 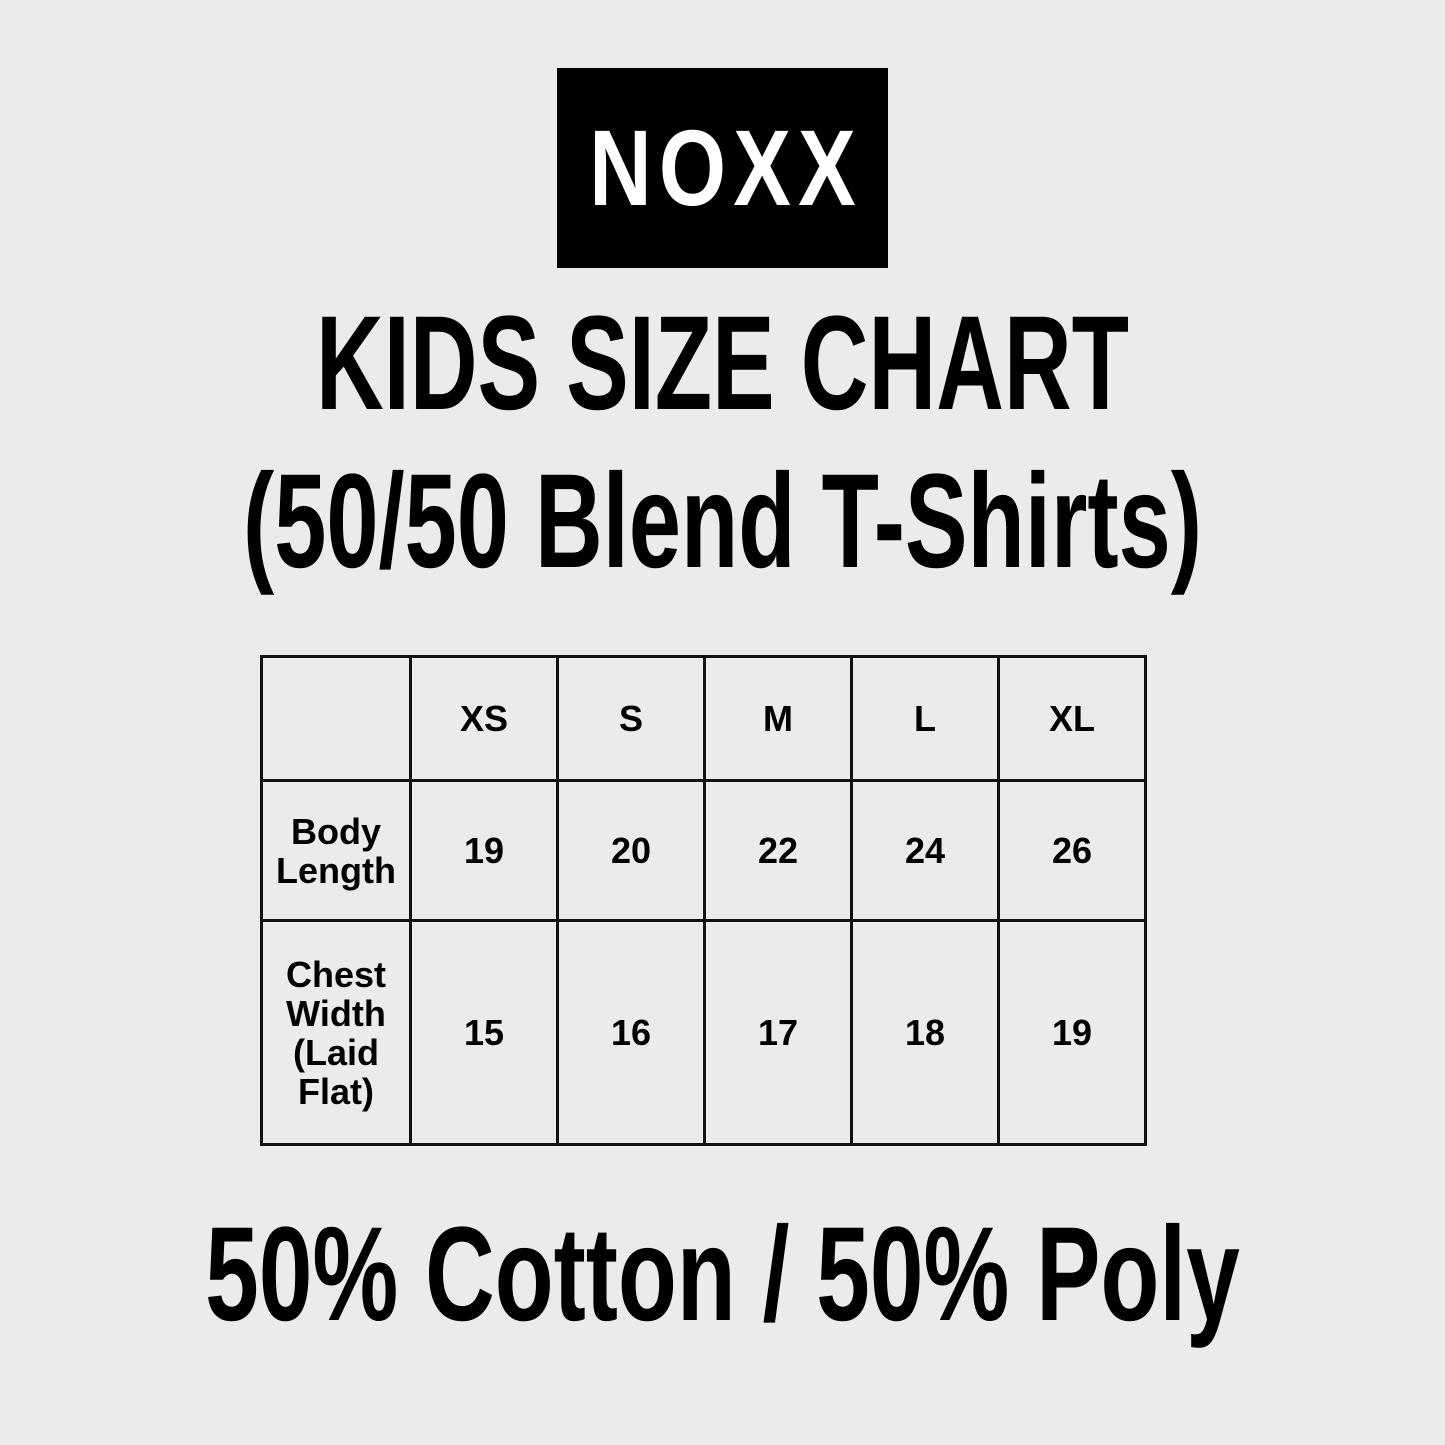 I want to click on page-title-line-1: KIDS SIZE CHART, so click(x=722, y=363).